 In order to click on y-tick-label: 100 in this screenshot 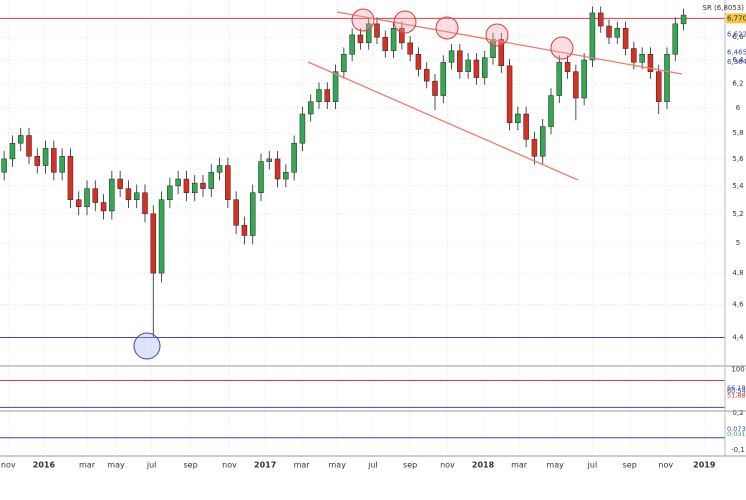, I will do `click(737, 370)`.